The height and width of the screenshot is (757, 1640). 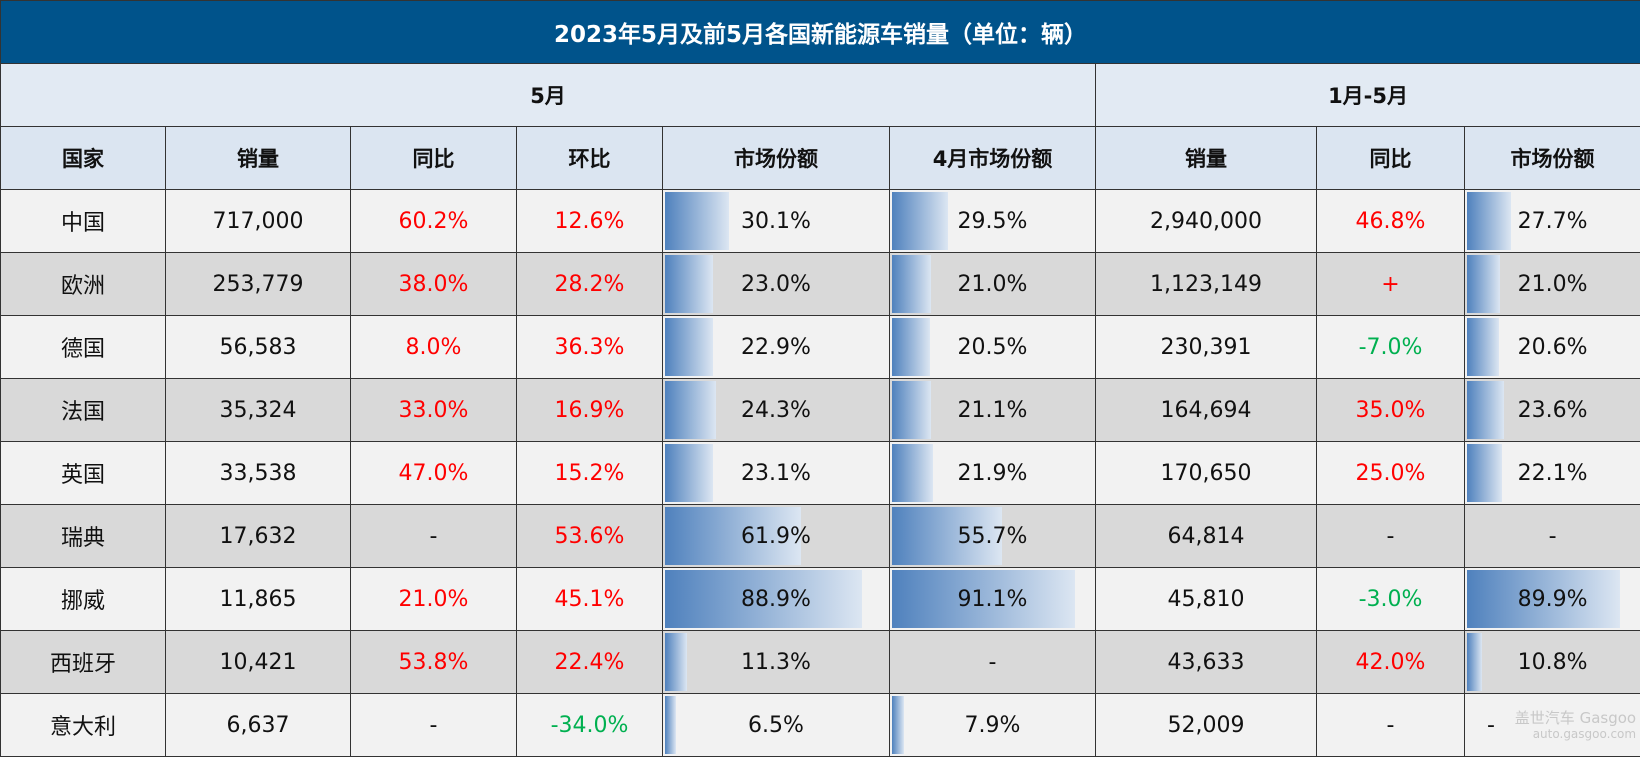 I want to click on cell-value: 717,000, so click(x=258, y=221).